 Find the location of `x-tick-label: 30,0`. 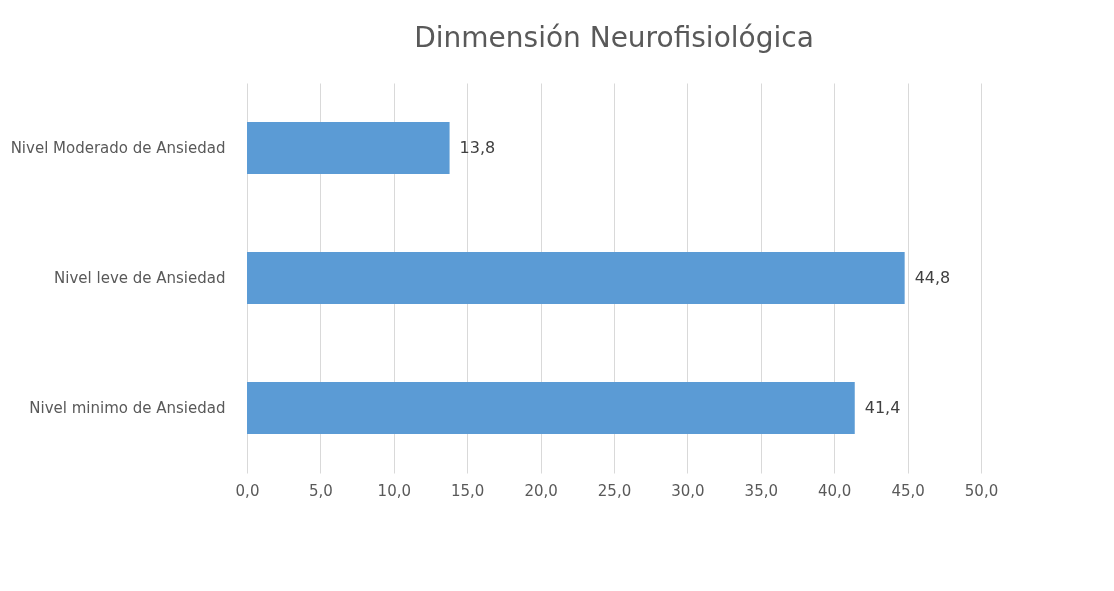

x-tick-label: 30,0 is located at coordinates (688, 490).